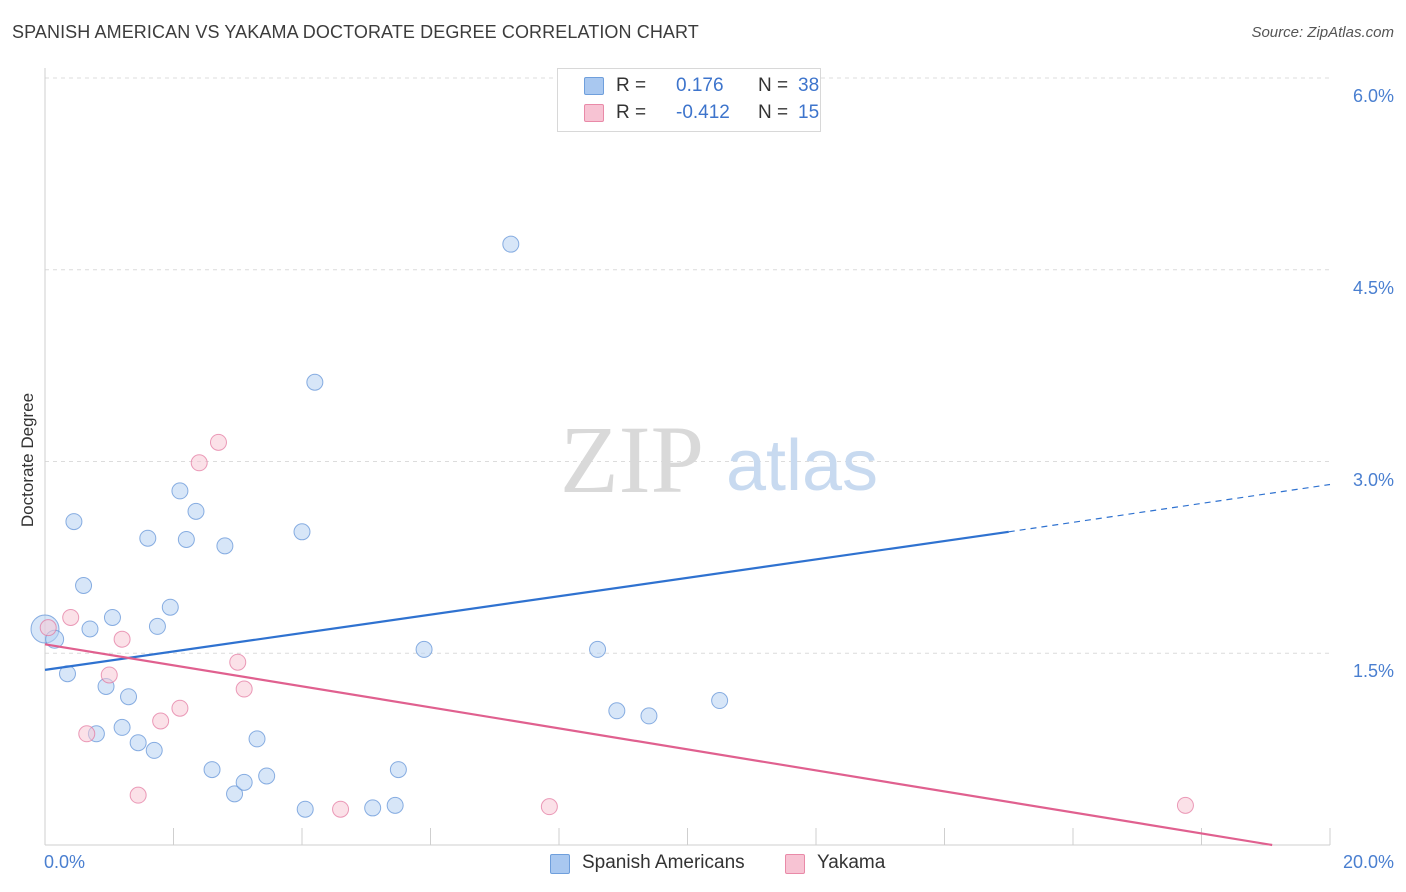 This screenshot has width=1406, height=892. Describe the element at coordinates (802, 466) in the screenshot. I see `watermark-atlas: atlas` at that location.